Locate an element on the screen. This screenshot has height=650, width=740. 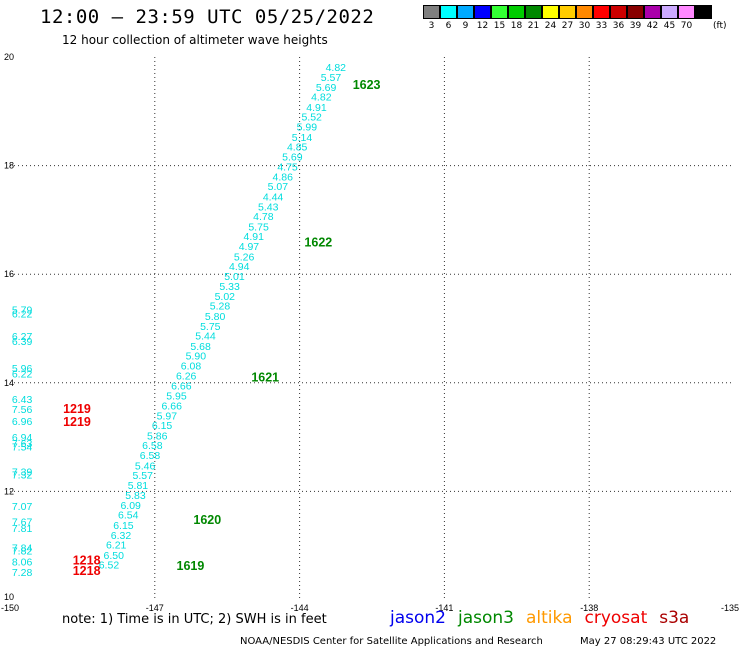
swh-value: 7.84 is located at coordinates (22, 548).